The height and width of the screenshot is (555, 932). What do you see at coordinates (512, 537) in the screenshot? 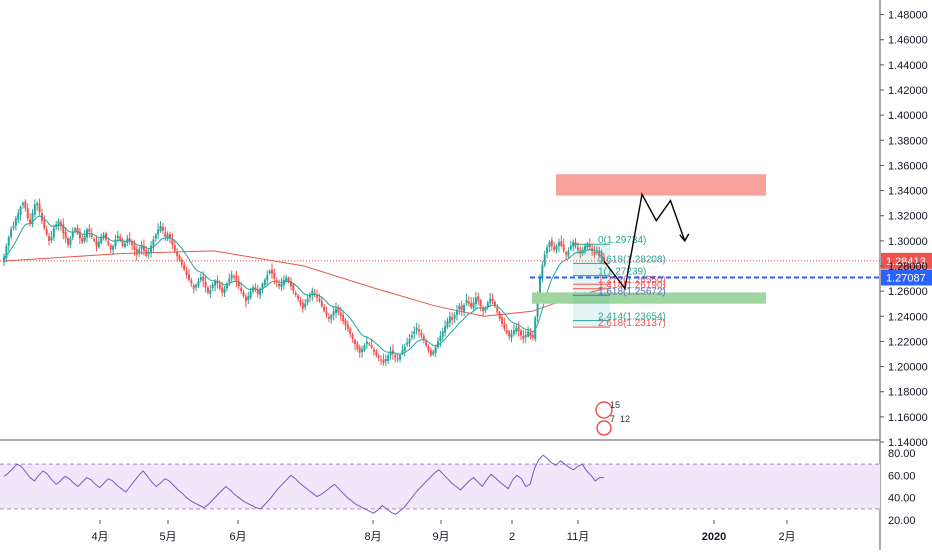
I see `x-tick-label: 2` at bounding box center [512, 537].